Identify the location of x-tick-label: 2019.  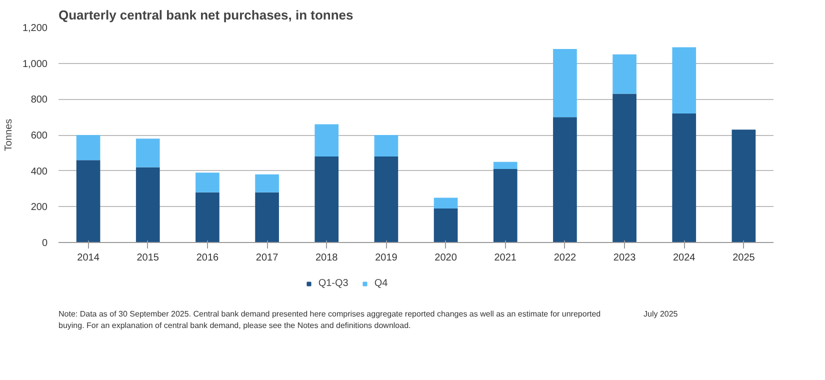
(386, 258).